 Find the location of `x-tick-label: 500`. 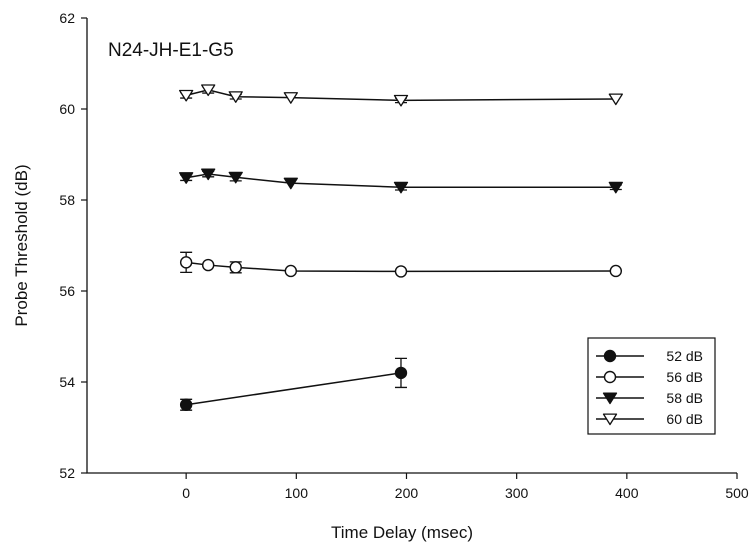

x-tick-label: 500 is located at coordinates (737, 493).